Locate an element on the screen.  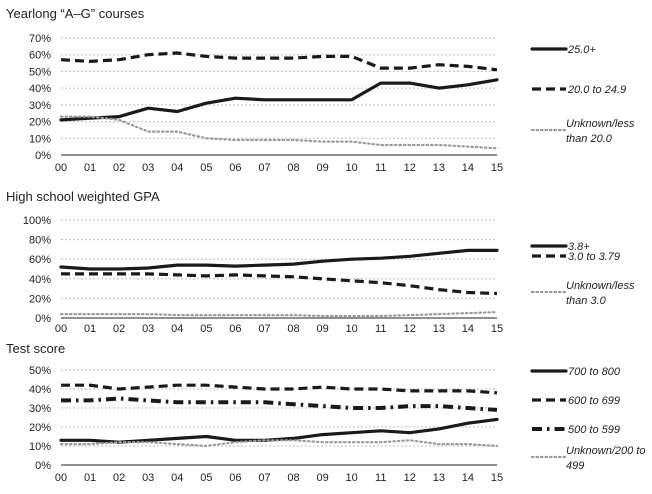
legend-label-line: 3.0 to 3.79 is located at coordinates (594, 257).